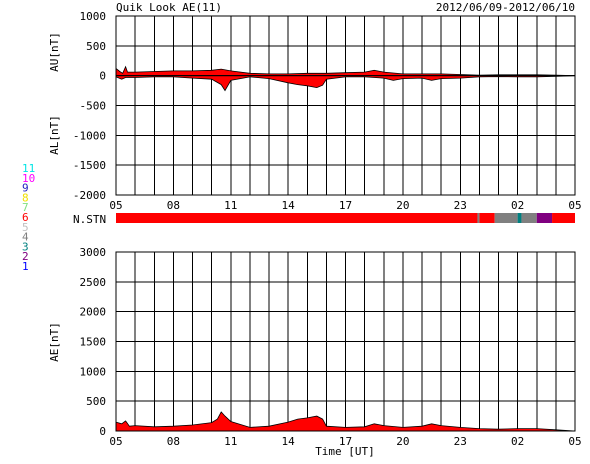 This screenshot has width=590, height=464. What do you see at coordinates (25, 217) in the screenshot?
I see `legend-station-label: 6` at bounding box center [25, 217].